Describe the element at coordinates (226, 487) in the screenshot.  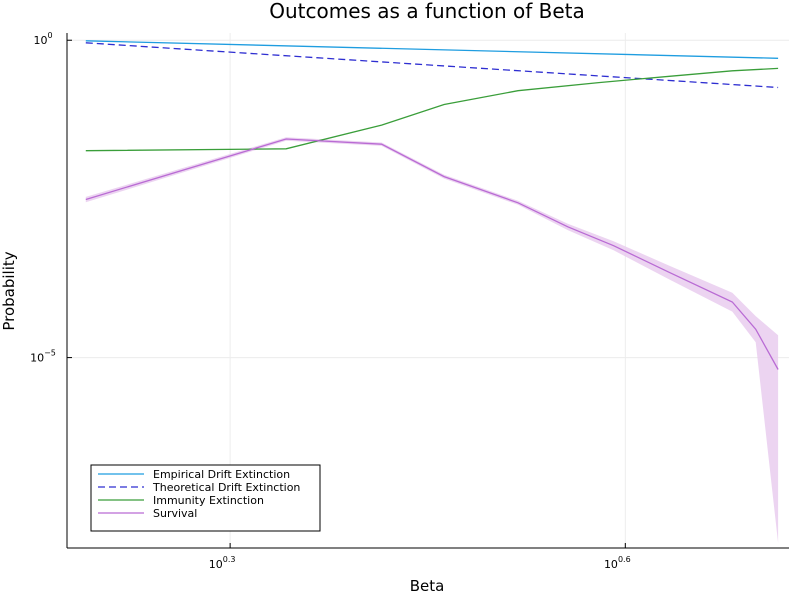
I see `legend-label: Theoretical Drift Extinction` at that location.